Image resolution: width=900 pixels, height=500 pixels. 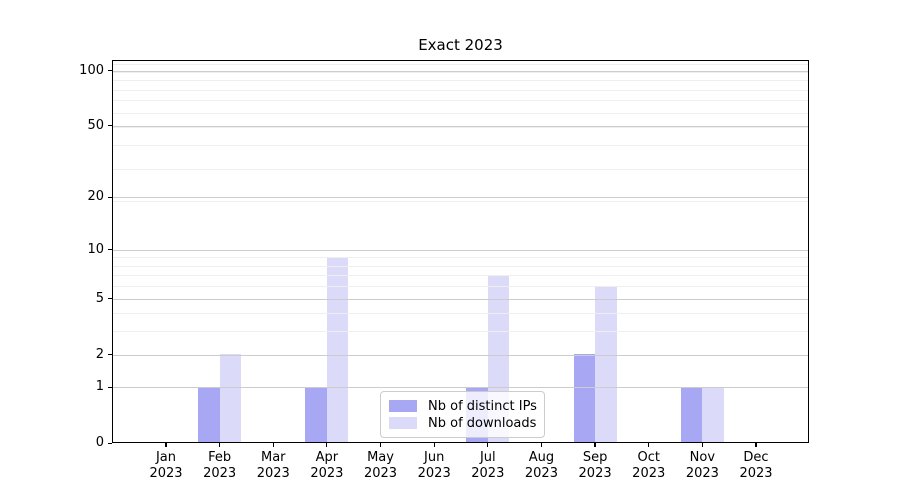 I want to click on legend-swatch-distinct-ips-icon, so click(x=403, y=406).